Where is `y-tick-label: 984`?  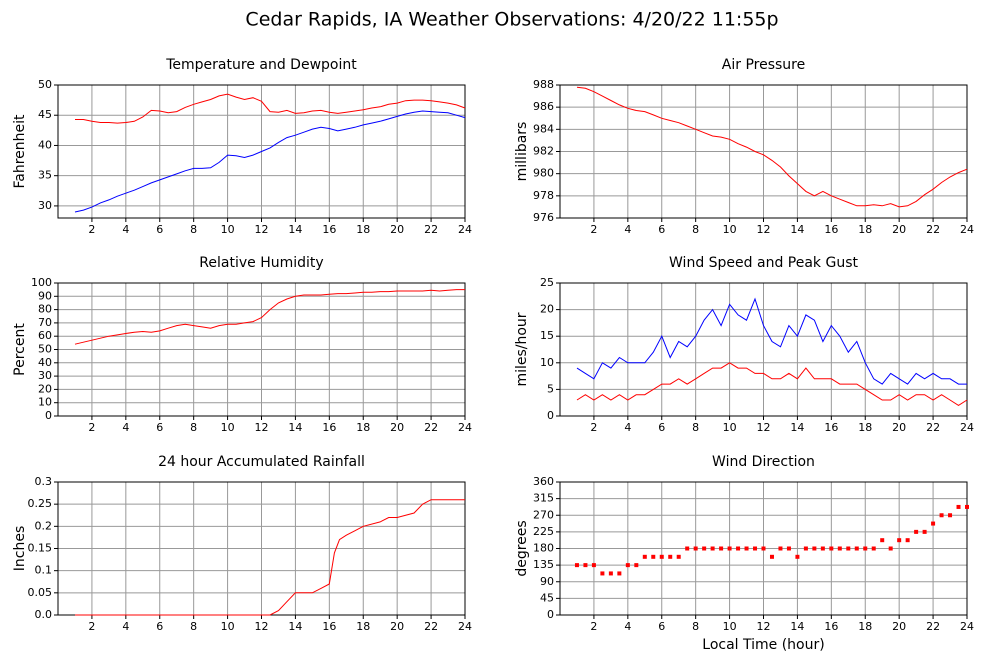 y-tick-label: 984 is located at coordinates (543, 128).